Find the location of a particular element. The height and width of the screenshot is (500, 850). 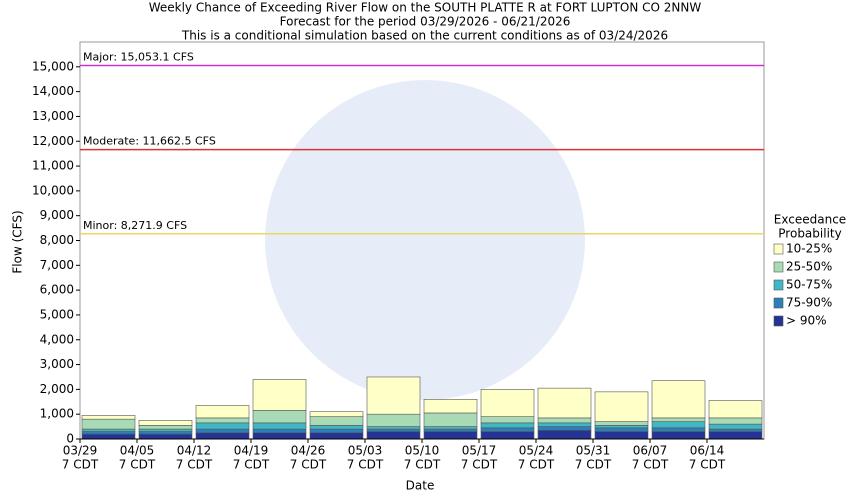

y-tick-label: 5,000 is located at coordinates (57, 314).